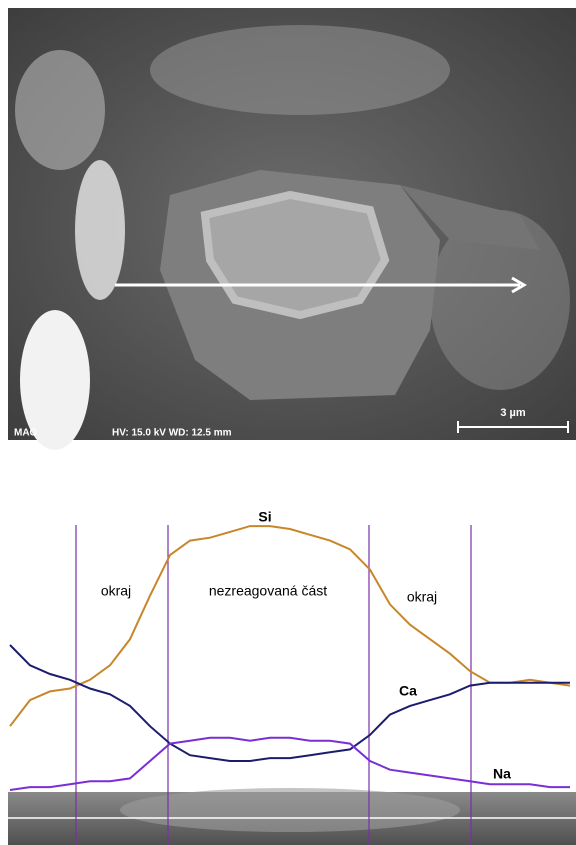  What do you see at coordinates (408, 691) in the screenshot?
I see `series-label: Ca` at bounding box center [408, 691].